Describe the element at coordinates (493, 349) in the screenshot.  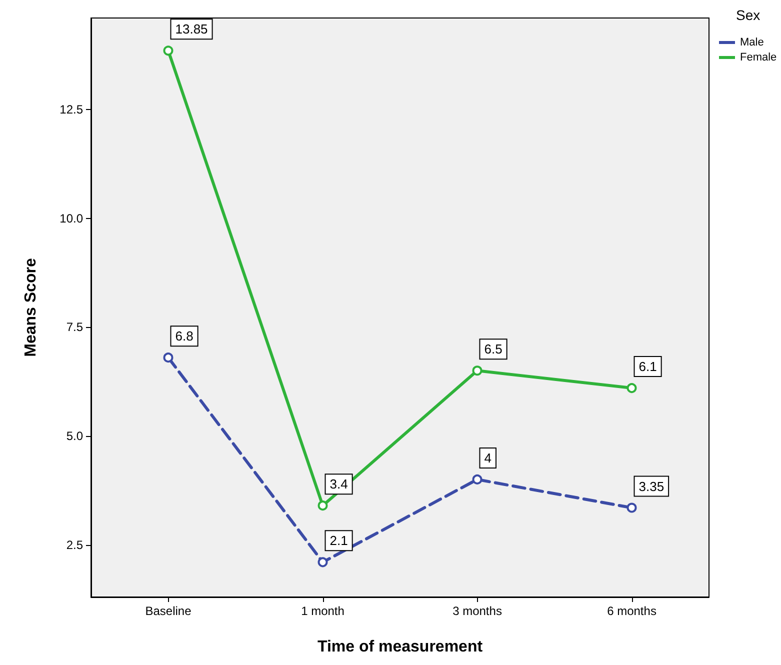
I see `data-label: 6.5` at that location.